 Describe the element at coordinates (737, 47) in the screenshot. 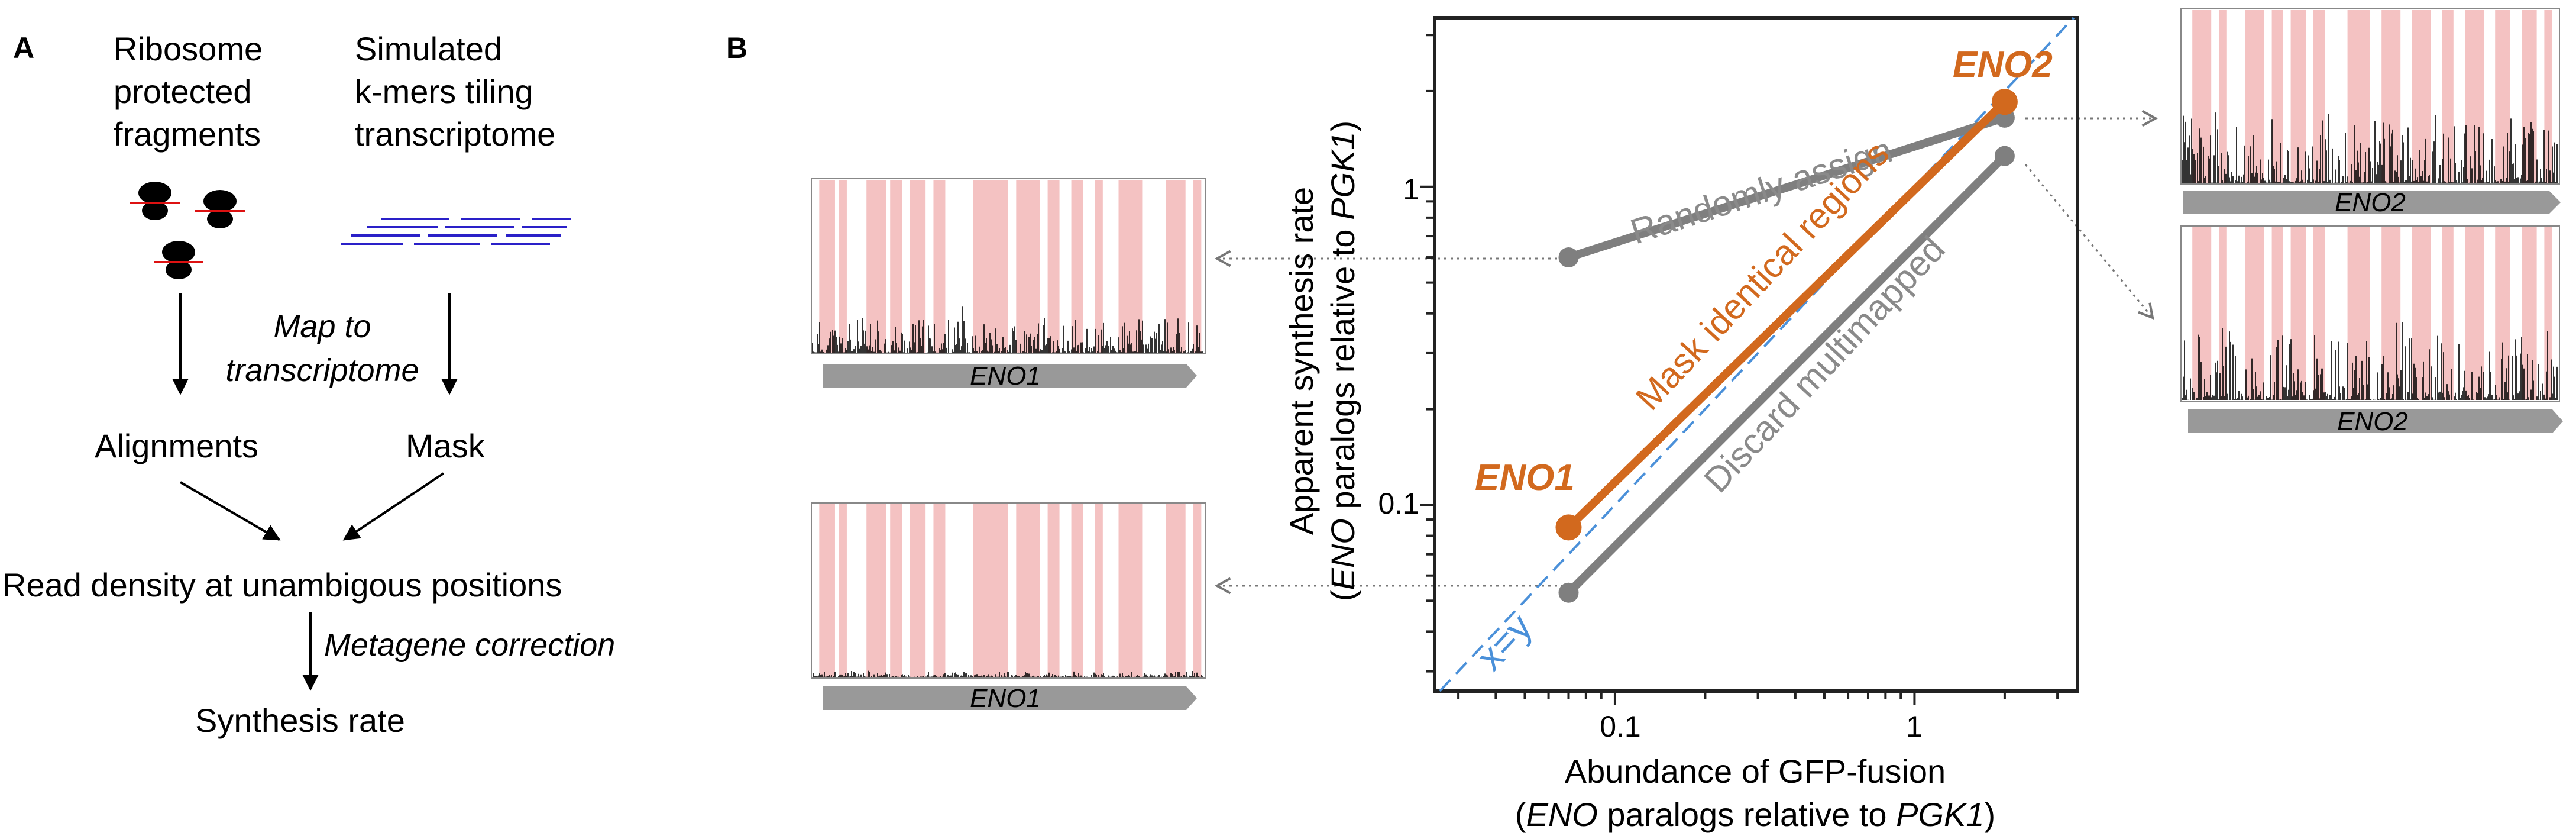

I see `panel-b-label: B` at that location.